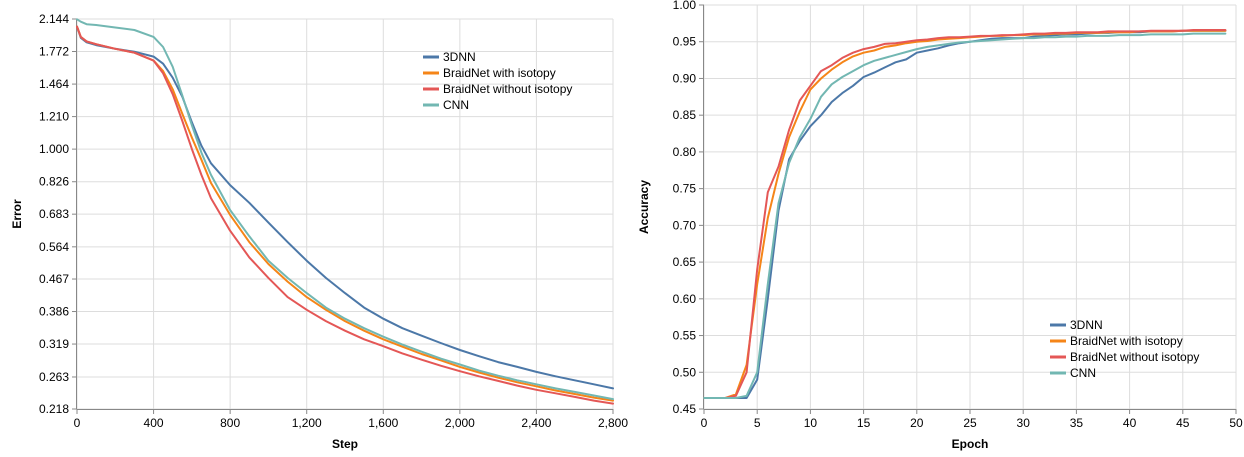 Image resolution: width=1244 pixels, height=457 pixels. What do you see at coordinates (685, 6) in the screenshot?
I see `y-tick-label: 1.00` at bounding box center [685, 6].